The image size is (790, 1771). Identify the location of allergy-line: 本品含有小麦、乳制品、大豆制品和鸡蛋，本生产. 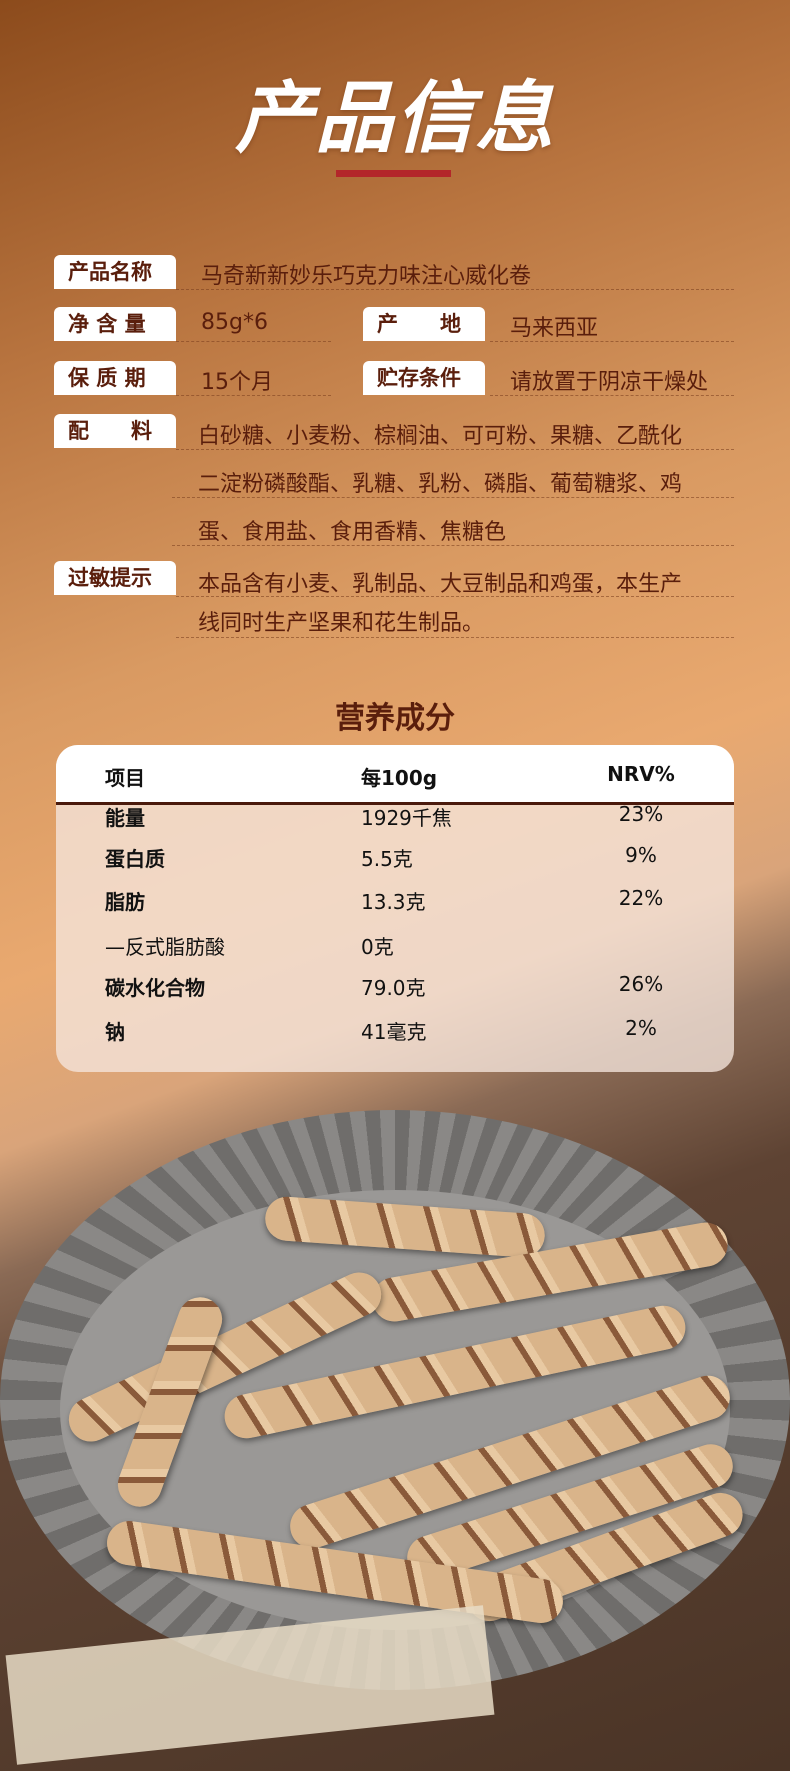
(440, 584).